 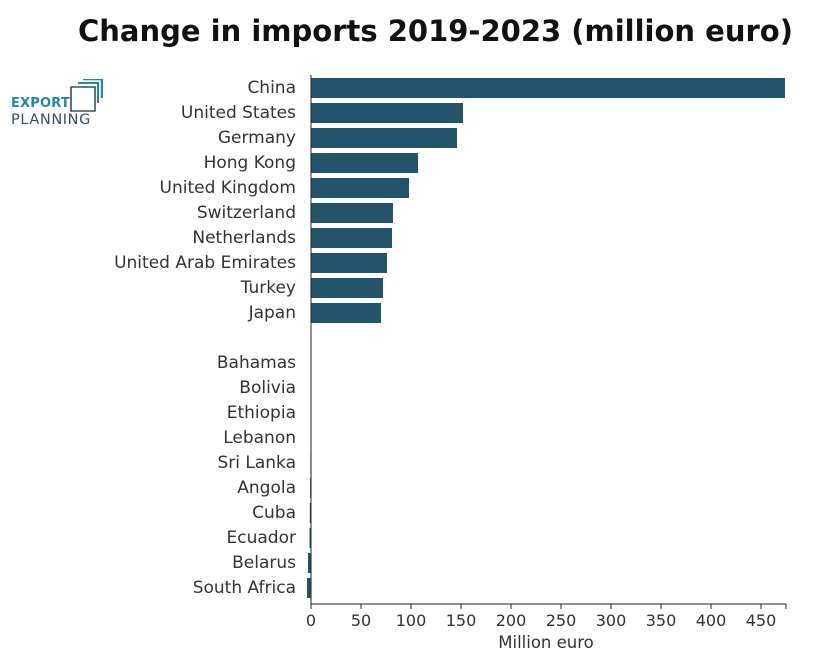 I want to click on bar-japan, so click(x=346, y=313).